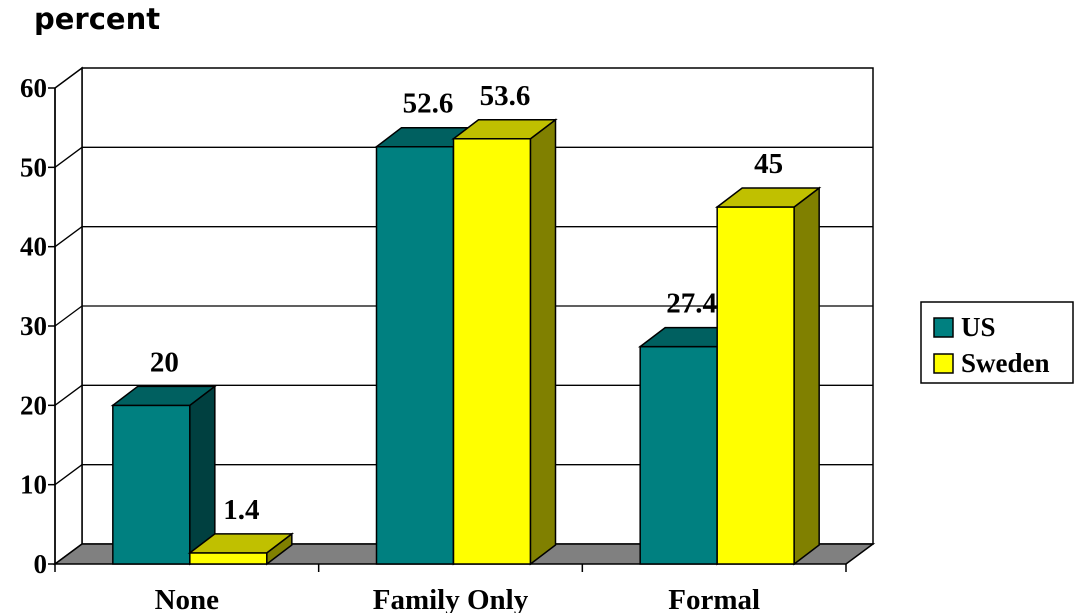  I want to click on legend-label-us: US, so click(978, 327).